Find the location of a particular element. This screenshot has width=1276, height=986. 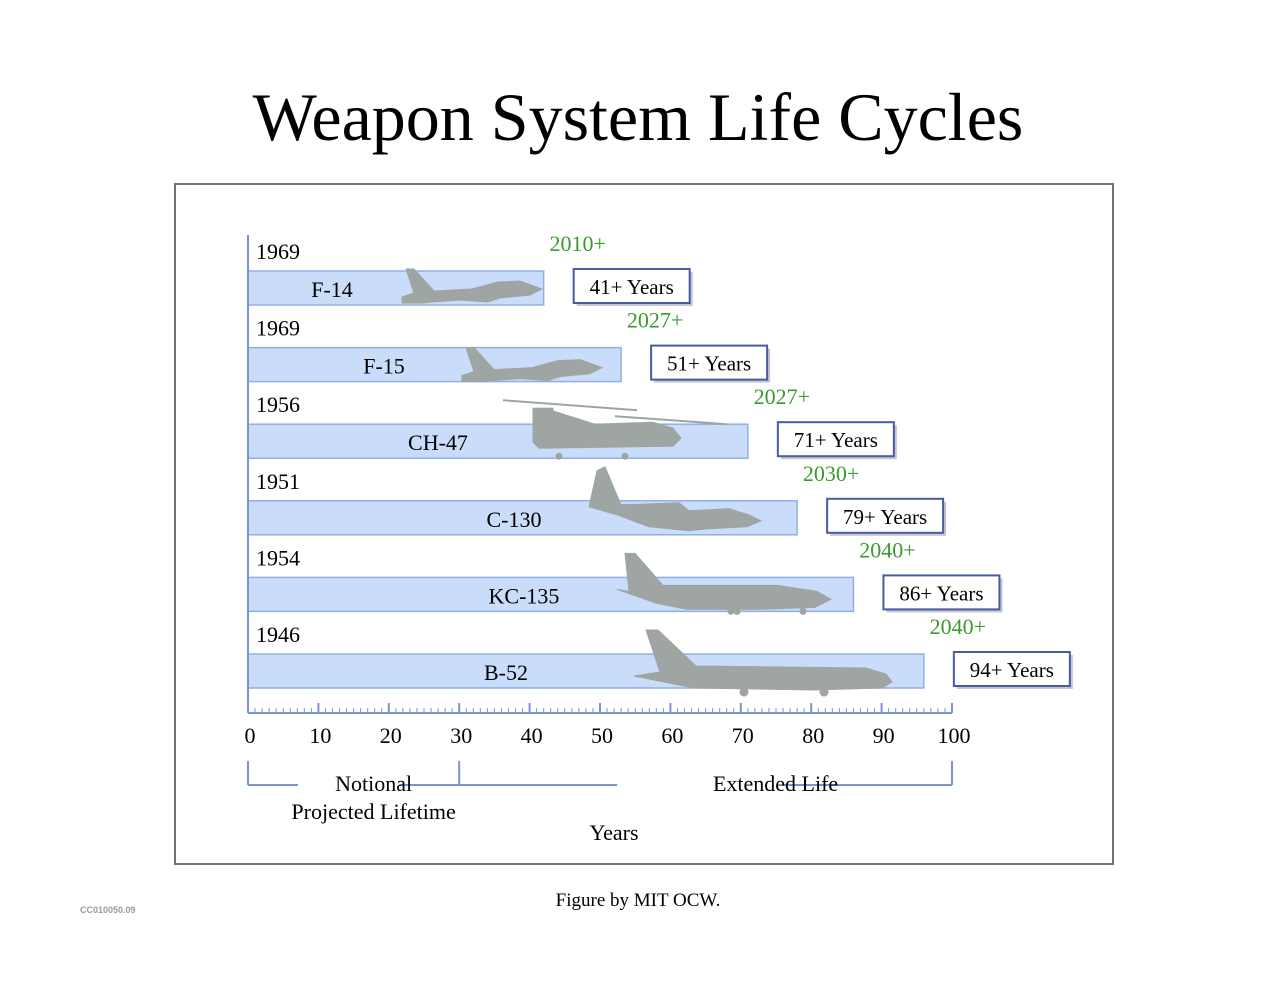

lifespan-label: 79+ Years is located at coordinates (885, 517).